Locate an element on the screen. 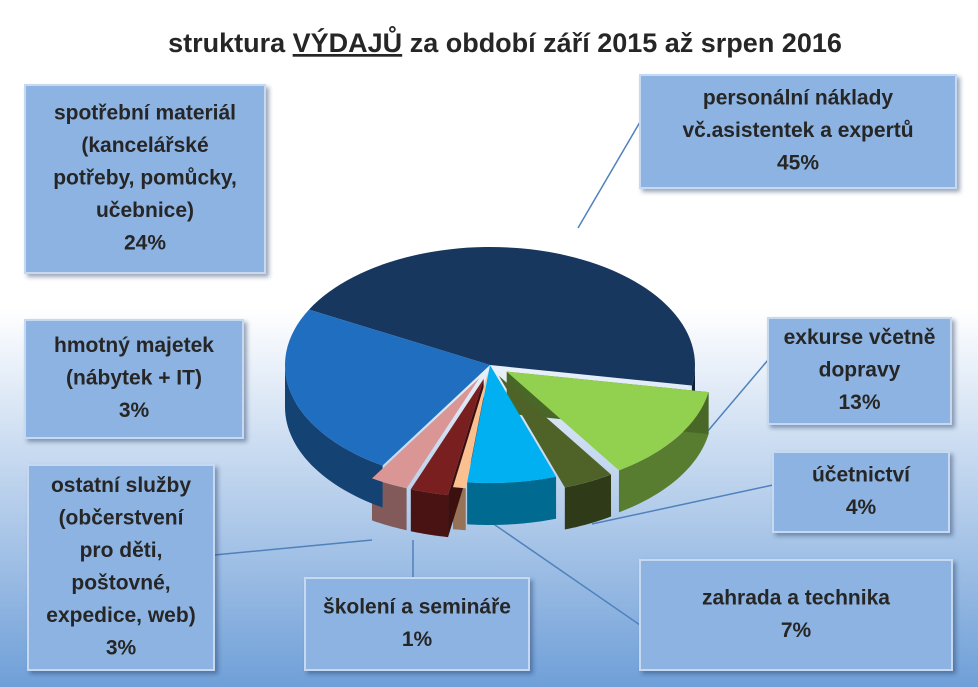 The width and height of the screenshot is (978, 687). category-label: dopravy is located at coordinates (860, 370).